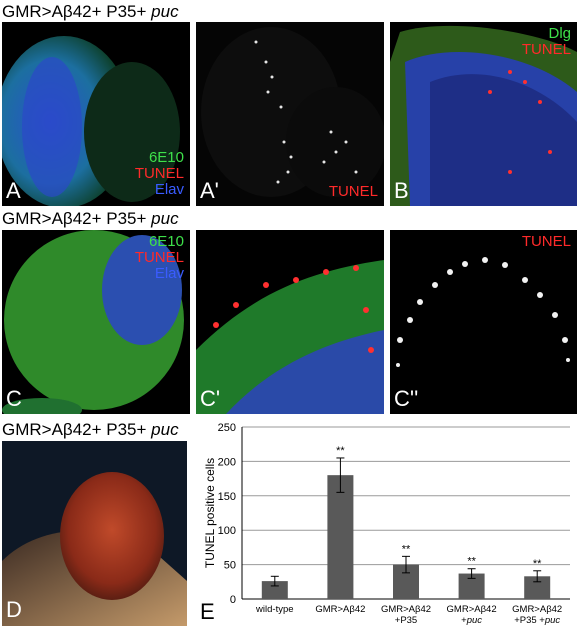 This screenshot has width=579, height=630. Describe the element at coordinates (227, 428) in the screenshot. I see `y-tick-label: 250` at that location.